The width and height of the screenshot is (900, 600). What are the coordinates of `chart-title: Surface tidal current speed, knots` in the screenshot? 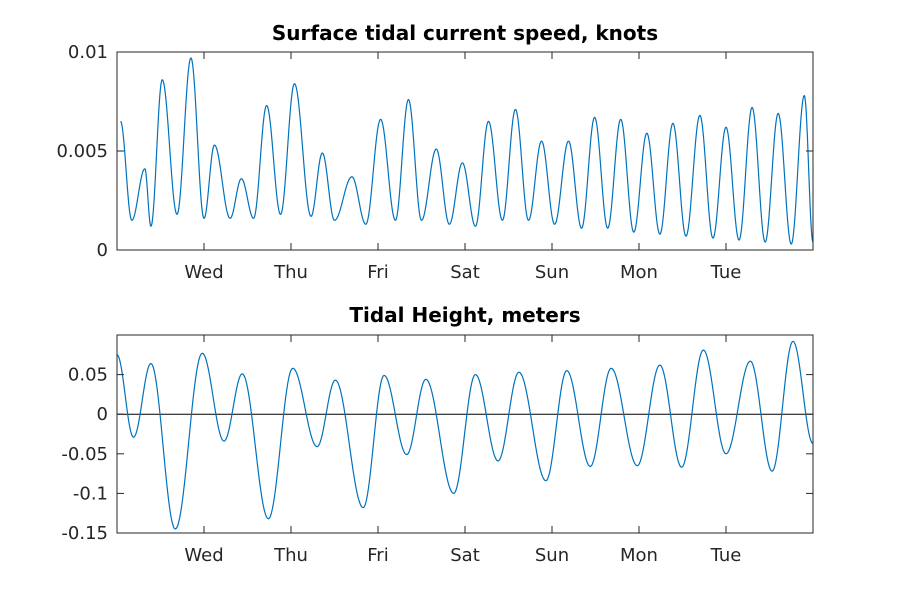 It's located at (465, 33).